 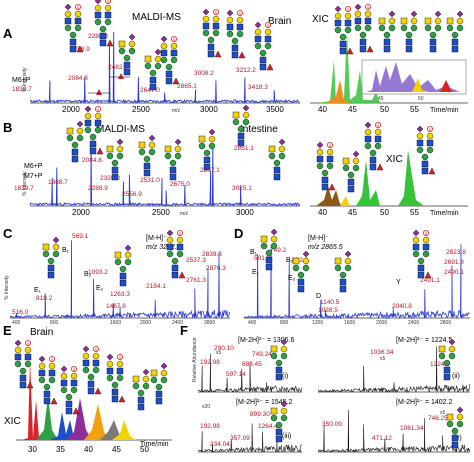 What do you see at coordinates (163, 247) in the screenshot?
I see `panel-c-precursor-mz: m/z 3212.2` at bounding box center [163, 247].